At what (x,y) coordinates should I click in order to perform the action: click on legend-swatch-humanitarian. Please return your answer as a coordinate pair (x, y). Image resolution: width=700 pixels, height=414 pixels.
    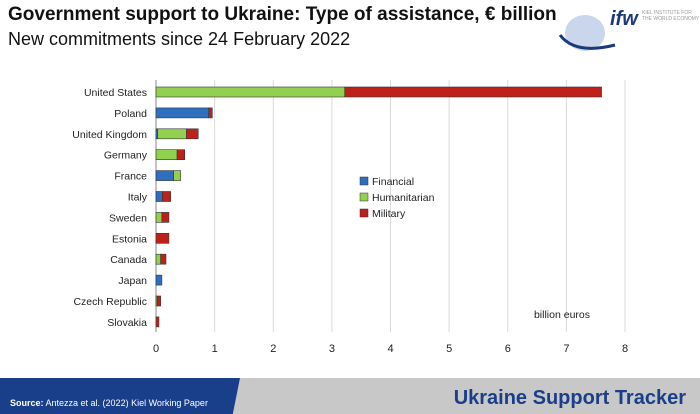
    Looking at the image, I should click on (364, 197).